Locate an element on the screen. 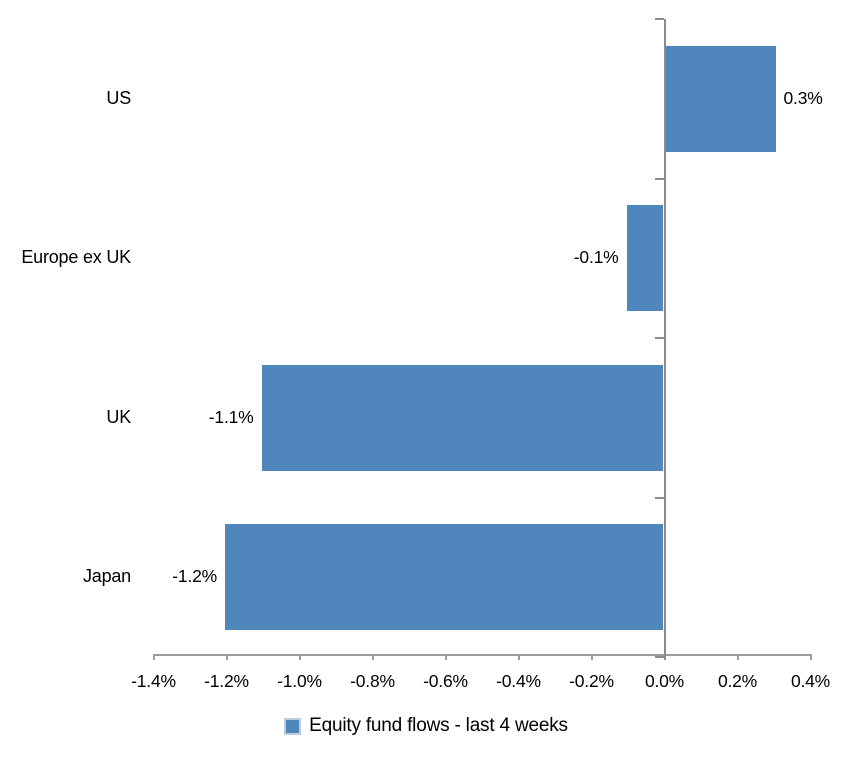  legend: Equity fund flows - last 4 weeks is located at coordinates (426, 726).